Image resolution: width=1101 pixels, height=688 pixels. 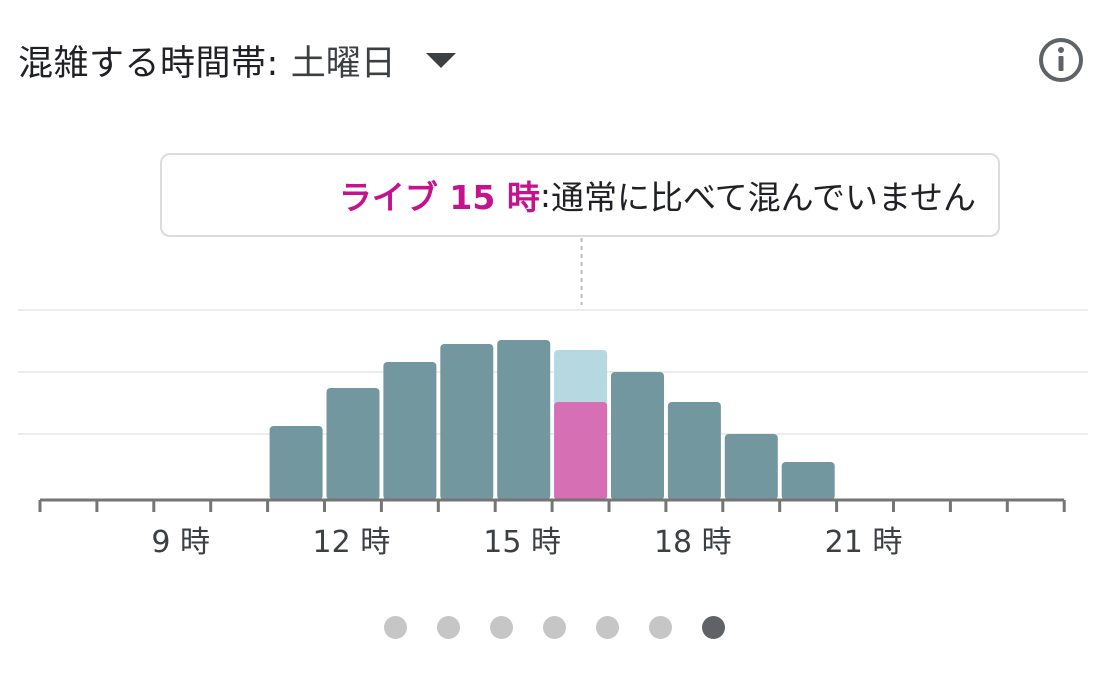 I want to click on x-tick-label: 9 時, so click(x=180, y=542).